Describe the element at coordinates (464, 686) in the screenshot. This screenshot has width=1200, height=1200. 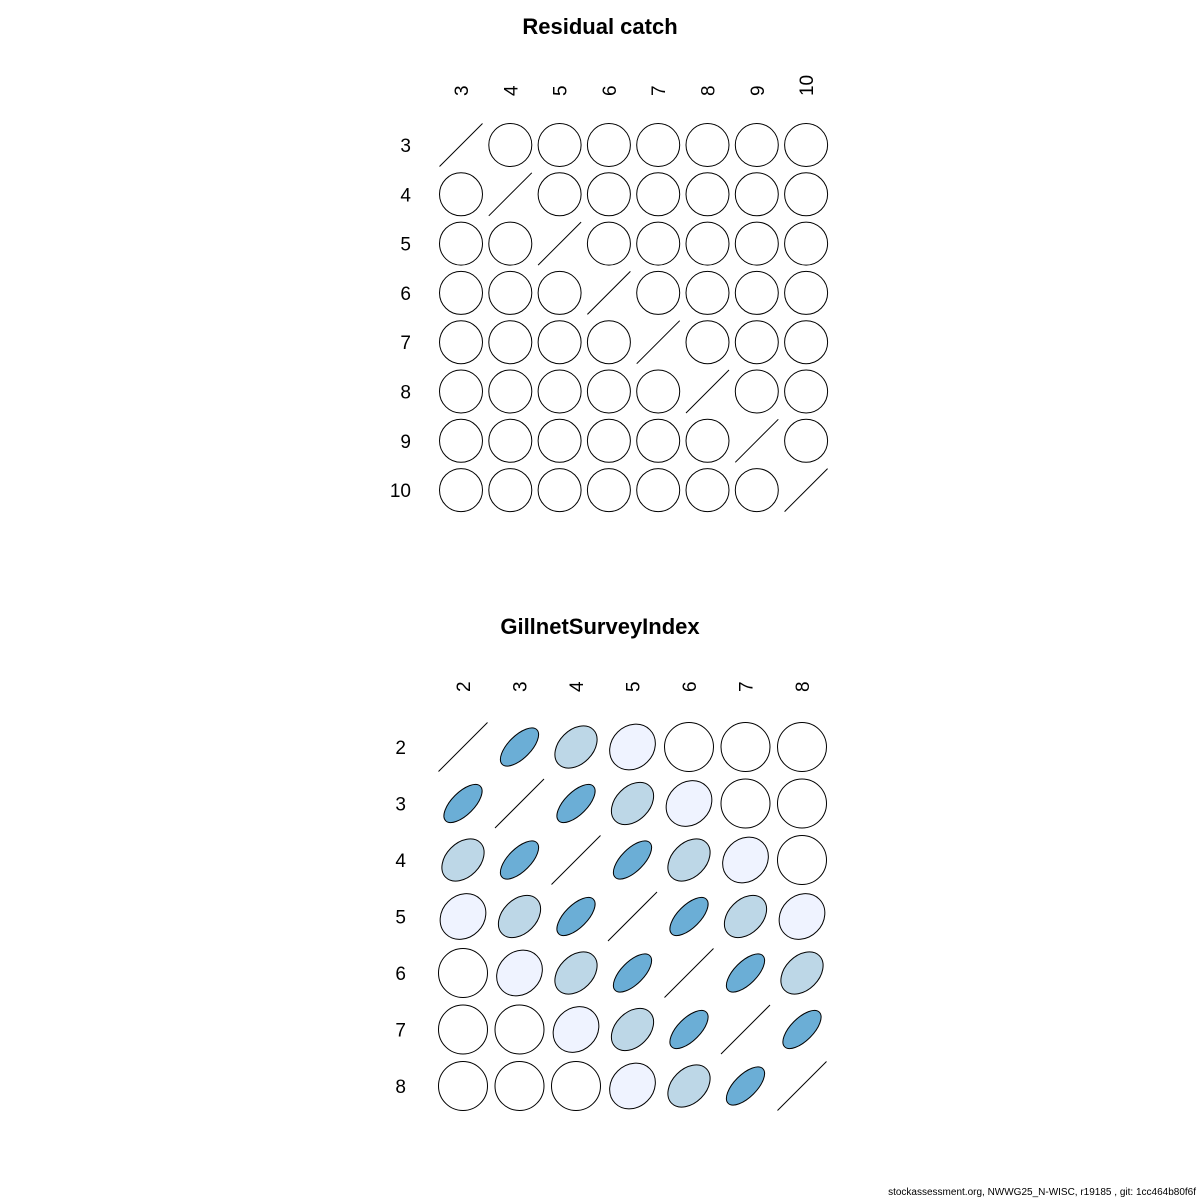
I see `column-label: 2` at that location.